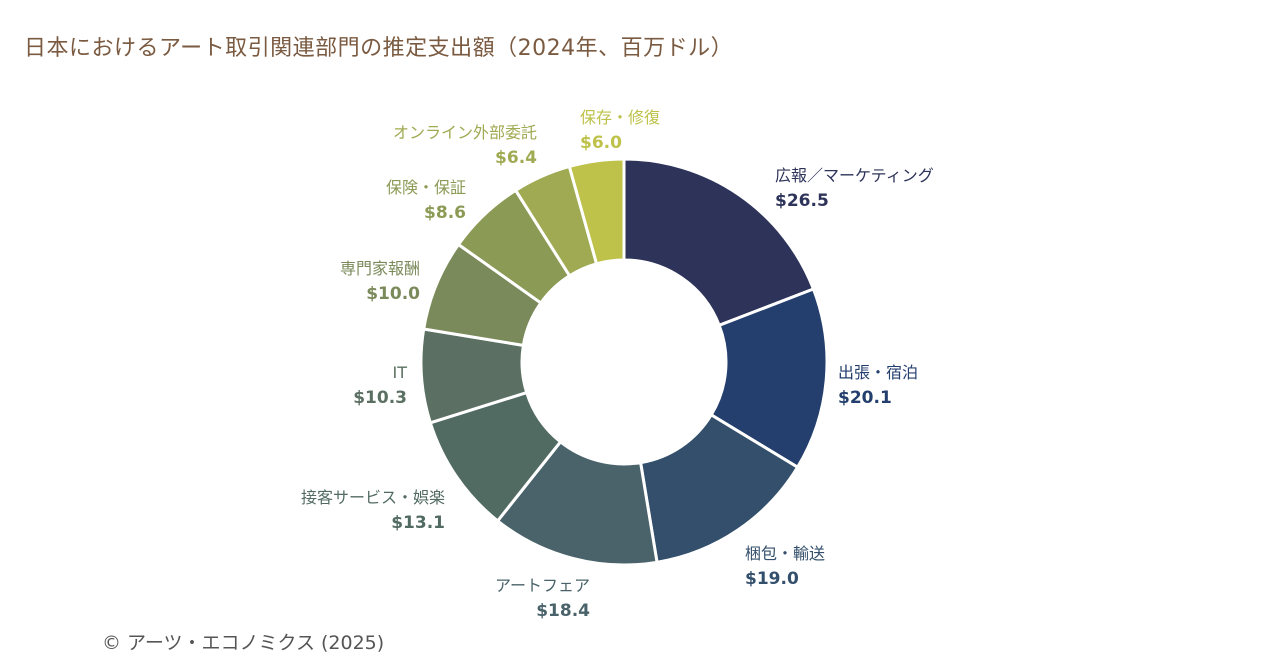 The height and width of the screenshot is (664, 1280). What do you see at coordinates (772, 579) in the screenshot?
I see `value-label: $19.0` at bounding box center [772, 579].